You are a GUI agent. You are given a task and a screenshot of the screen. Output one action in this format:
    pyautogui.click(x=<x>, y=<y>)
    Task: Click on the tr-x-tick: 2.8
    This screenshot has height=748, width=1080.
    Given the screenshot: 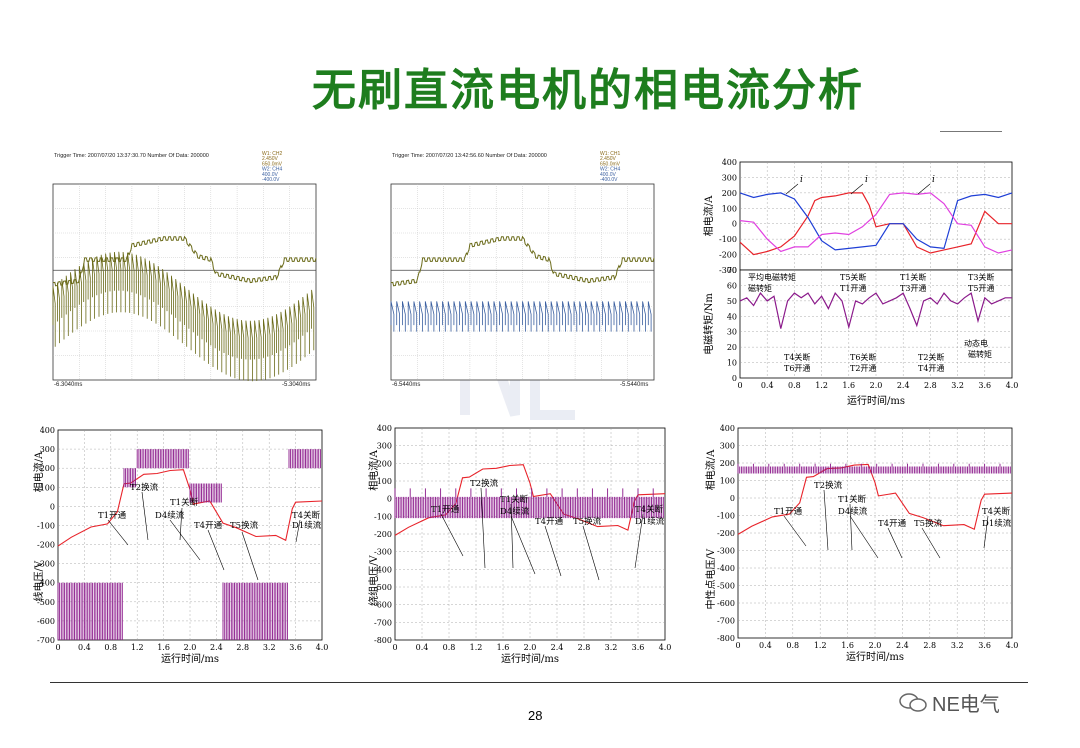 What is the action you would take?
    pyautogui.click(x=930, y=385)
    